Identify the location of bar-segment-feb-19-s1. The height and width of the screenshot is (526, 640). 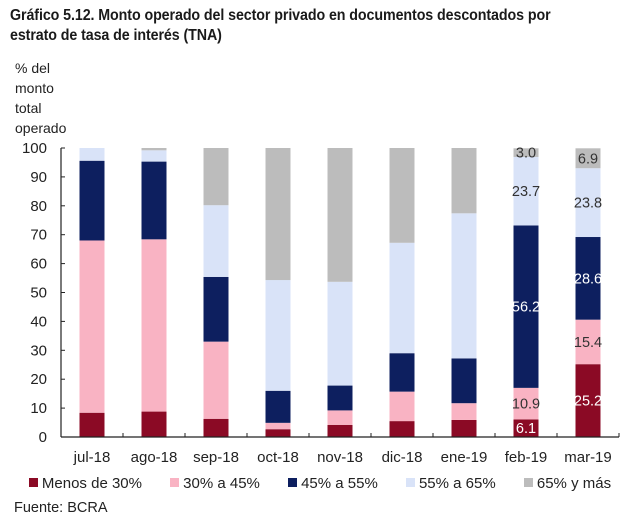
(526, 403).